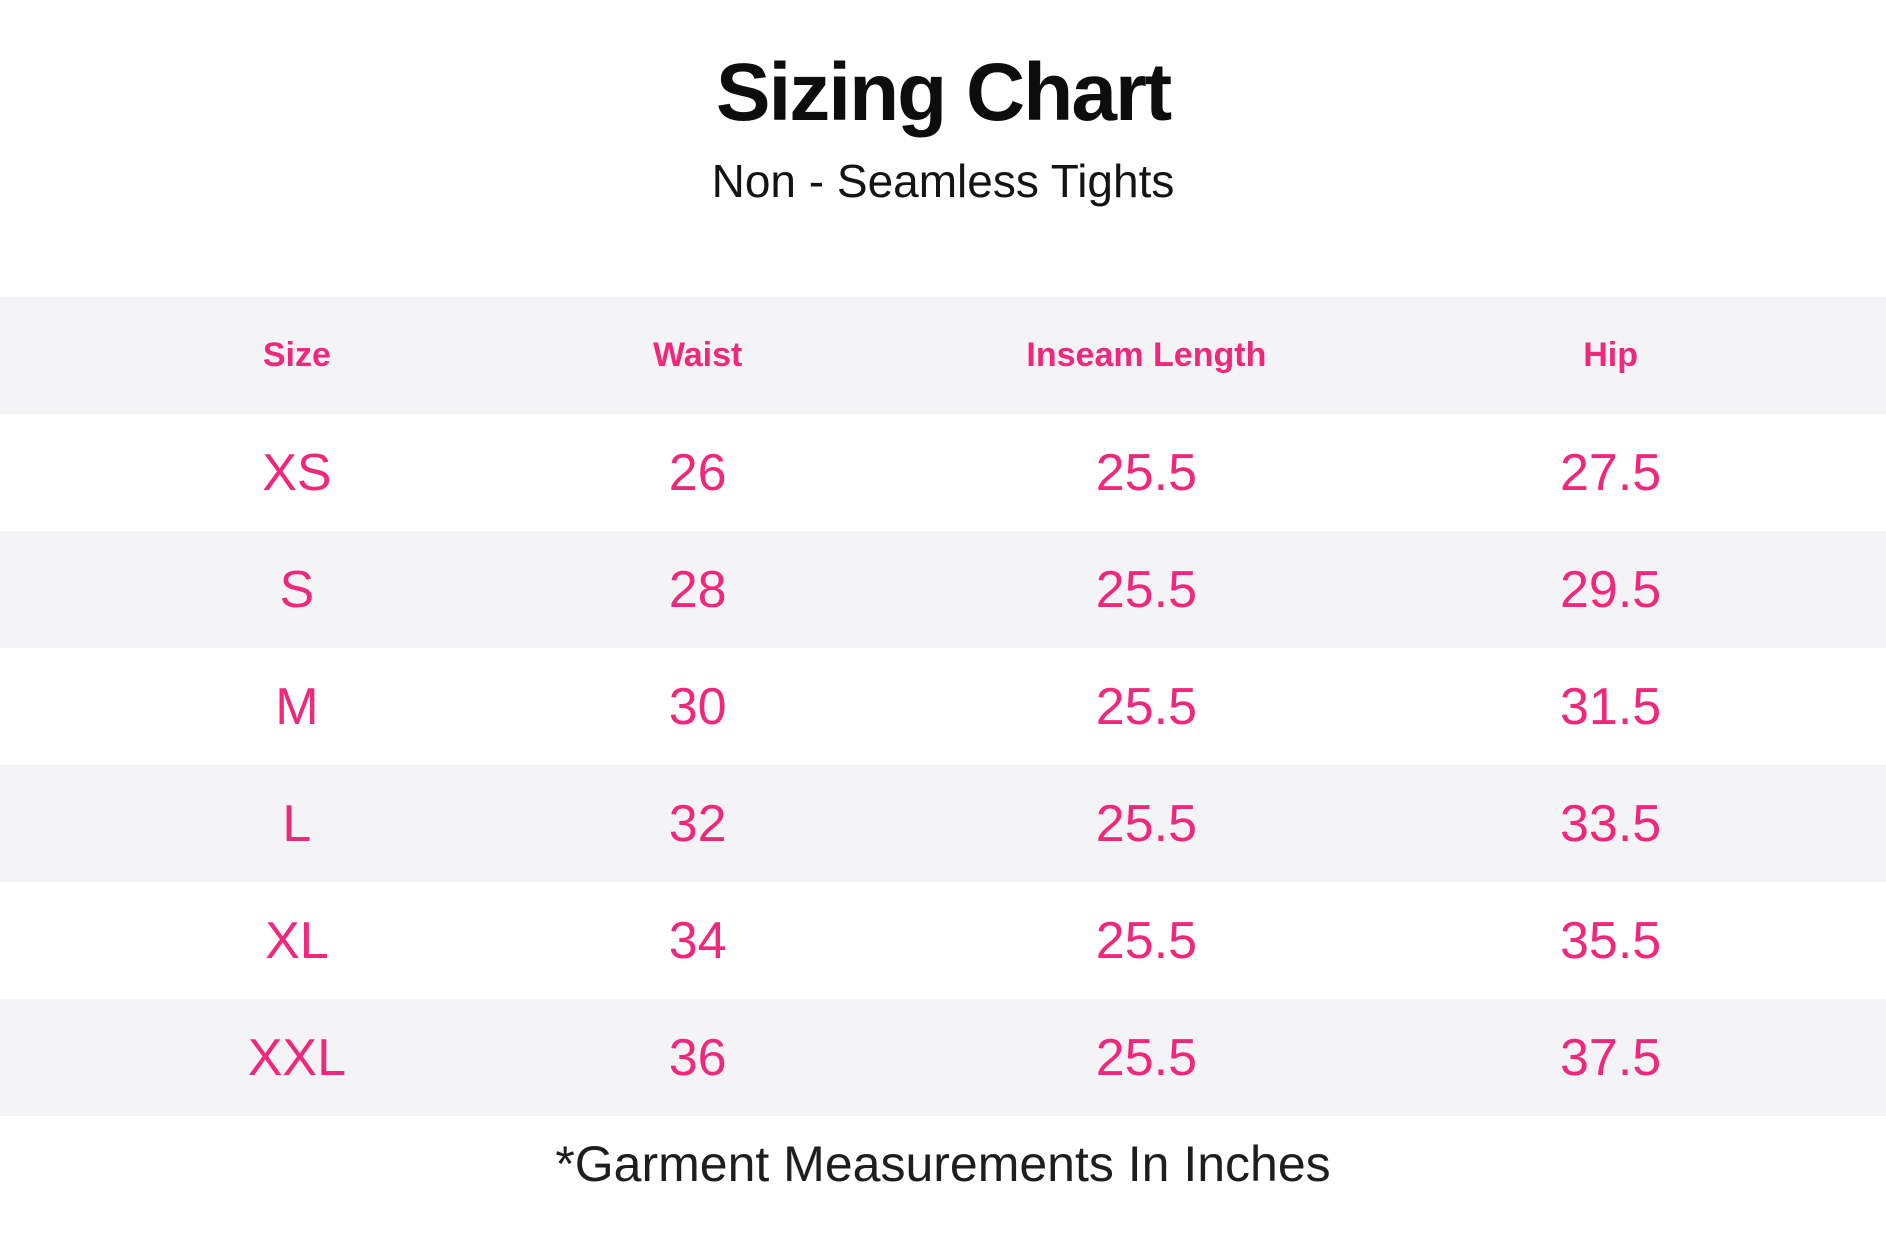 This screenshot has height=1256, width=1886. I want to click on measurement-note: *Garment Measurements In Inches, so click(943, 1164).